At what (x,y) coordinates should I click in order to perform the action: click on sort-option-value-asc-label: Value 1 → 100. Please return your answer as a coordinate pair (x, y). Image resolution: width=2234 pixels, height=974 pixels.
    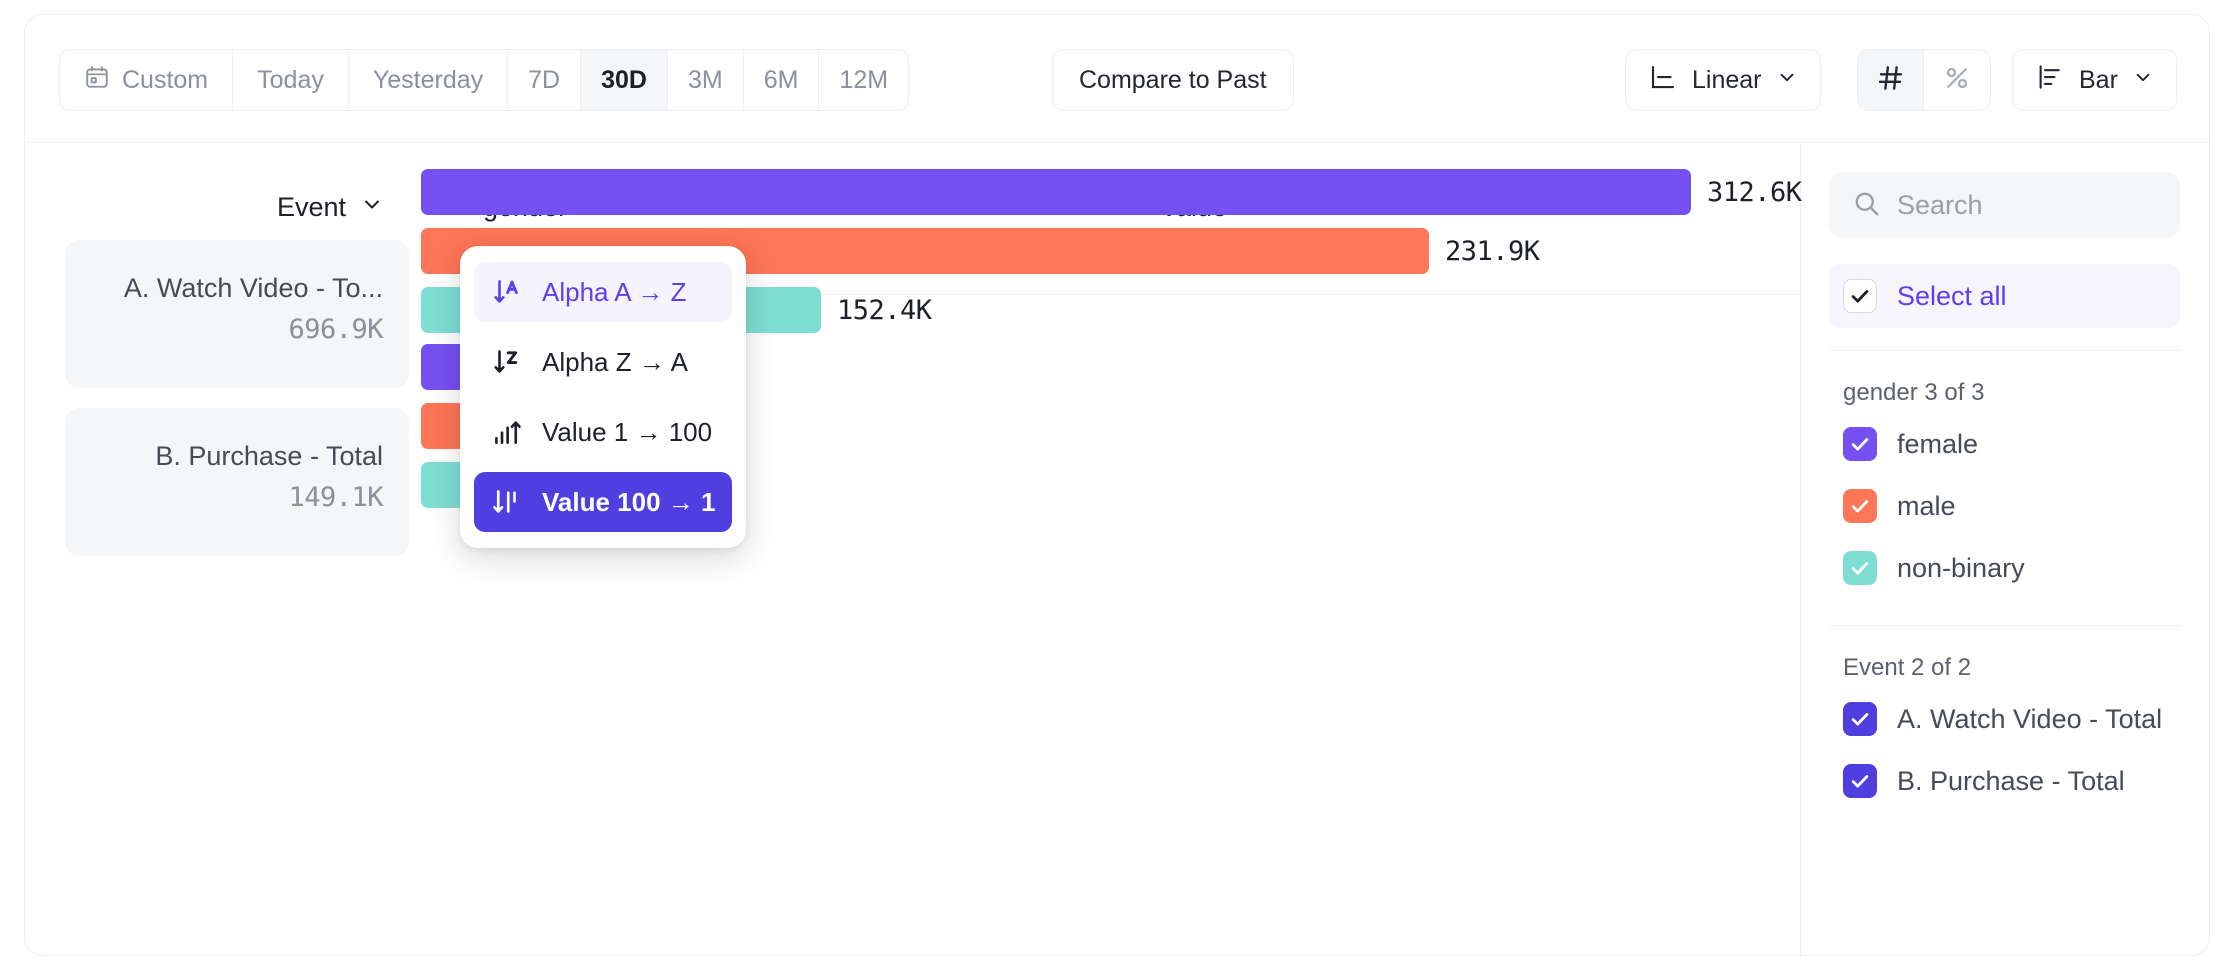
    Looking at the image, I should click on (627, 431).